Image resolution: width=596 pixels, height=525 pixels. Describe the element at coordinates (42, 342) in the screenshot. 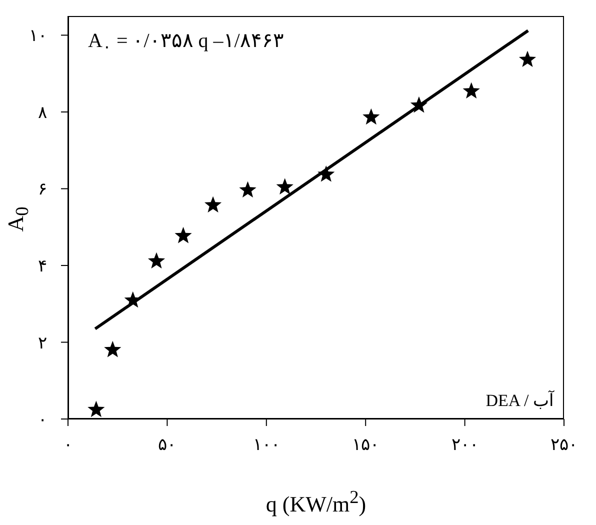

I see `y-tick-label: ٢` at that location.